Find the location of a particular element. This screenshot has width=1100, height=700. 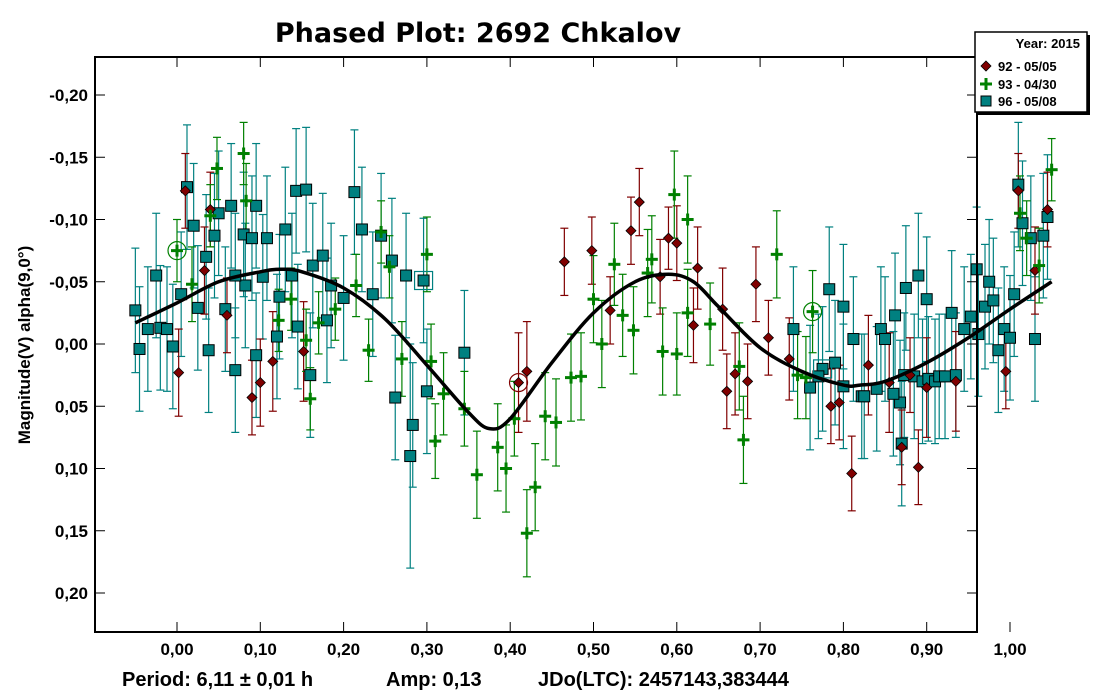

highlight-rings-layer is located at coordinates (500, 317).